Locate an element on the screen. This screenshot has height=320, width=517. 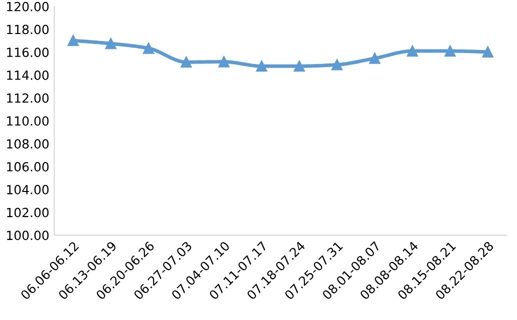
y-tick-label: 106.00 is located at coordinates (28, 167).